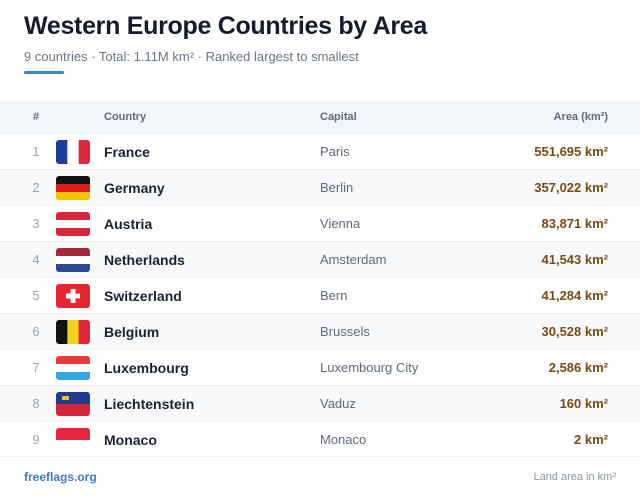 Image resolution: width=640 pixels, height=496 pixels. What do you see at coordinates (44, 72) in the screenshot?
I see `accent-bar` at bounding box center [44, 72].